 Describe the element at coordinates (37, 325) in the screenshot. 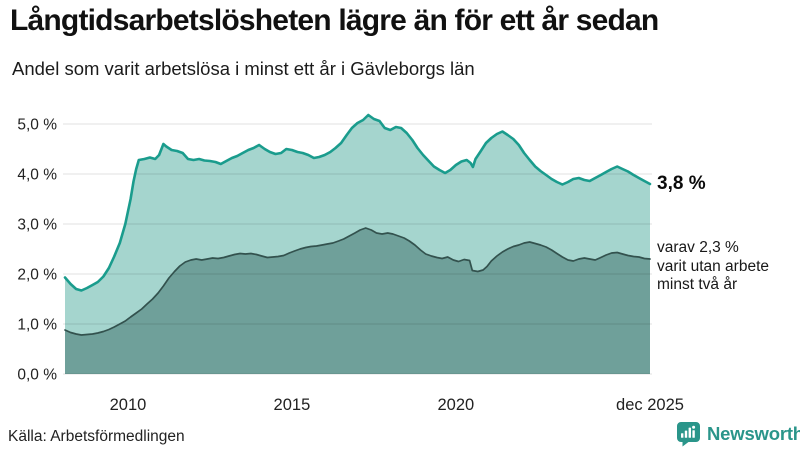

I see `svg-text: 1,0 %` at that location.